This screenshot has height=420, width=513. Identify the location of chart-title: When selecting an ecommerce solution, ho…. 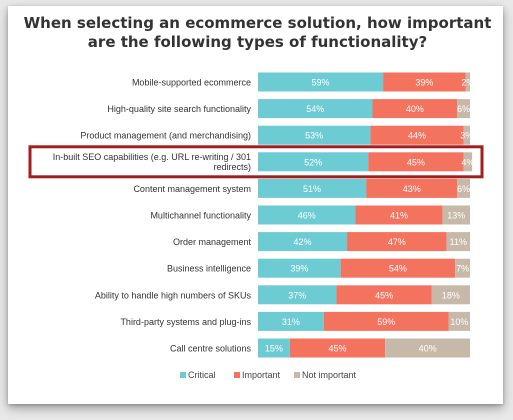
(257, 32).